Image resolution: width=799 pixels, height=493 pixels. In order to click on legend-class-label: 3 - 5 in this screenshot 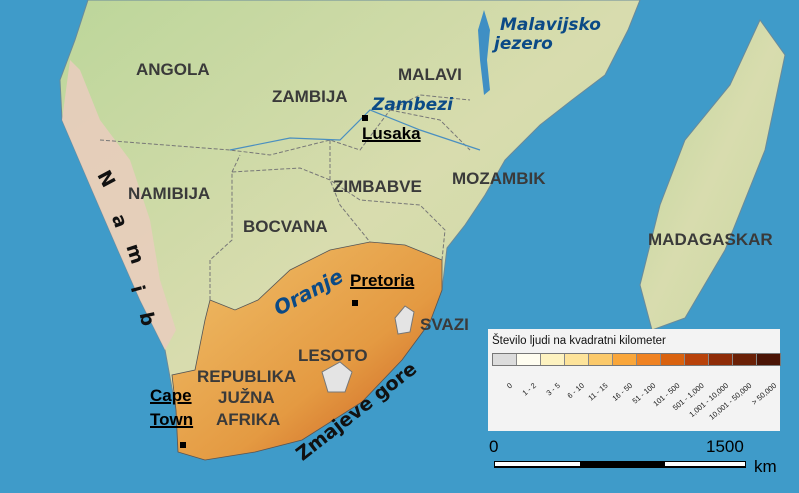, I will do `click(553, 389)`.